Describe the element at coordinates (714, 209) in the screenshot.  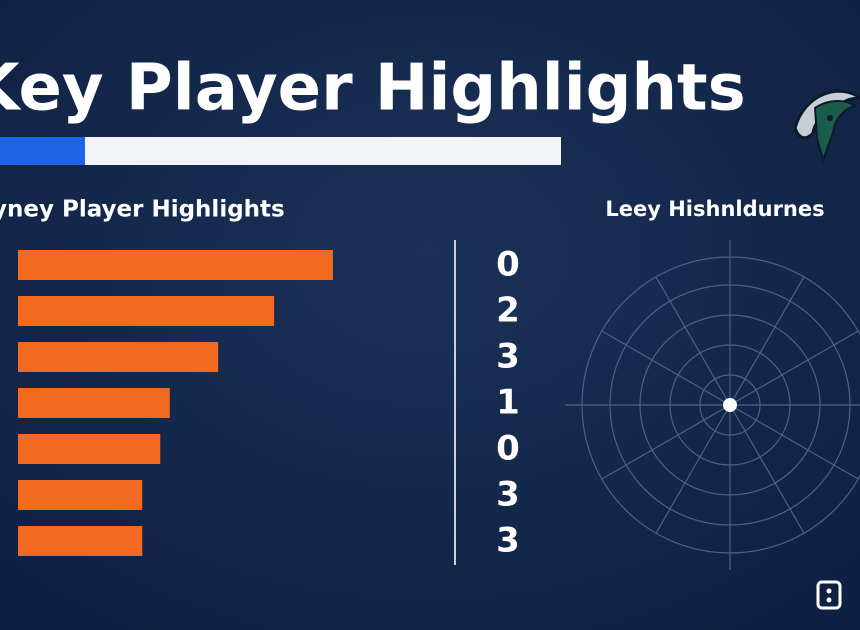
I see `chart-title: Leey Hishnldurnes` at that location.